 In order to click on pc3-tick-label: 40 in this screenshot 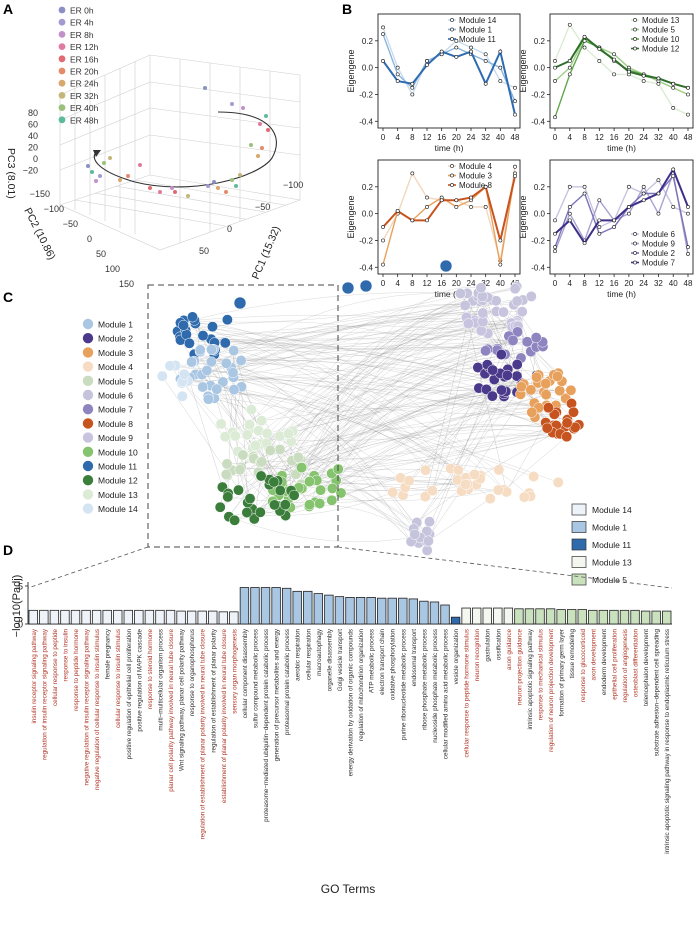, I will do `click(33, 136)`.